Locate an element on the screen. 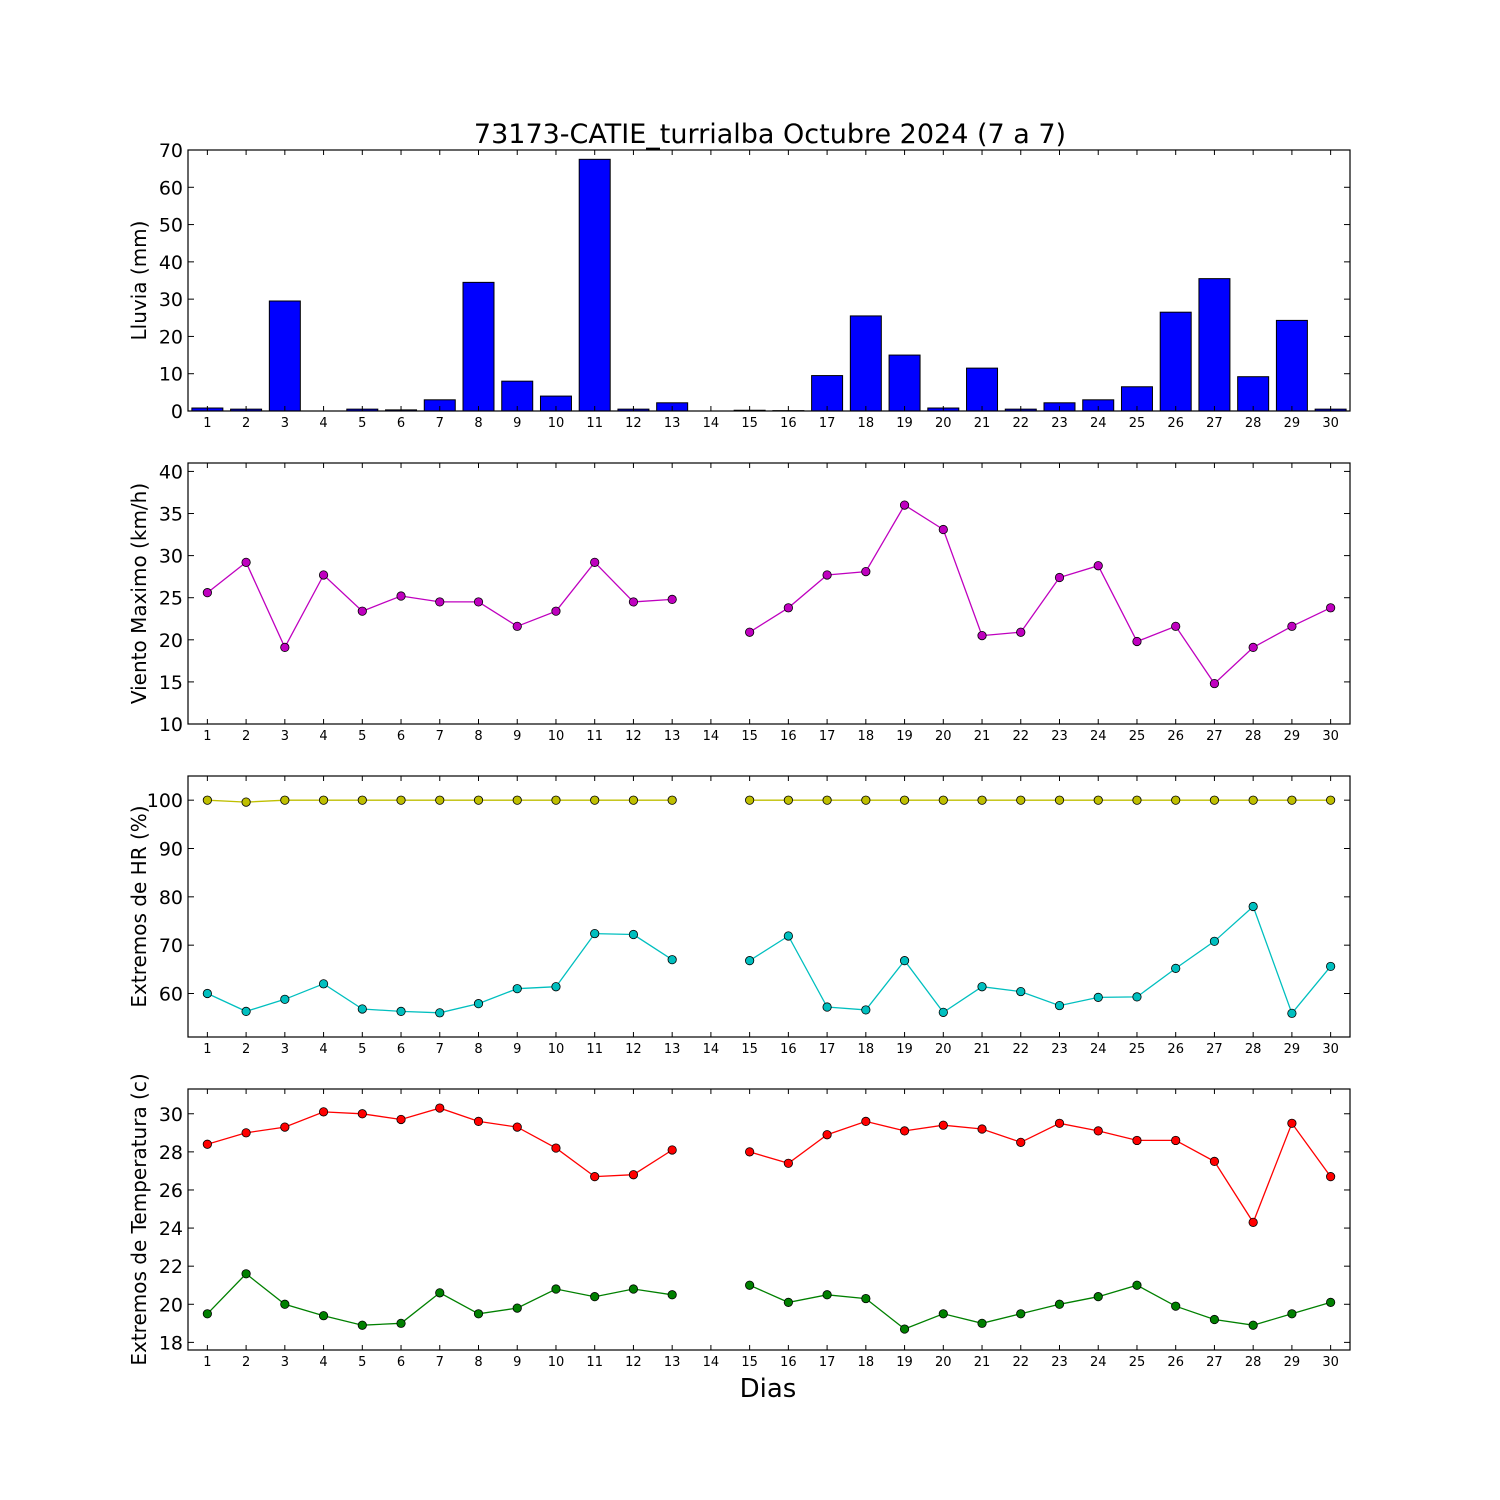 This screenshot has height=1500, width=1500. panel-2-xtick-label-24: 24 is located at coordinates (1098, 736).